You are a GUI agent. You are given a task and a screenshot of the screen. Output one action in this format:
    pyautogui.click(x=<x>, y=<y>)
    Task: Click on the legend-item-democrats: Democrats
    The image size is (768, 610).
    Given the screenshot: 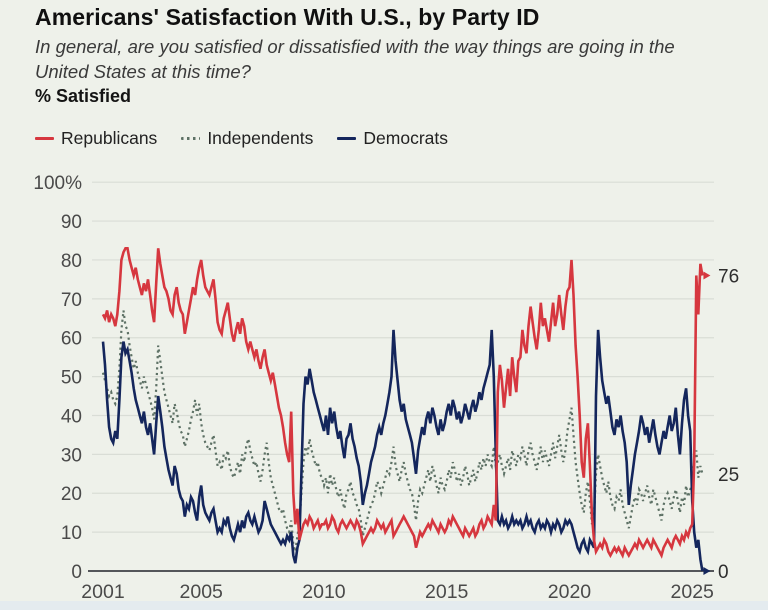 What is the action you would take?
    pyautogui.click(x=392, y=138)
    